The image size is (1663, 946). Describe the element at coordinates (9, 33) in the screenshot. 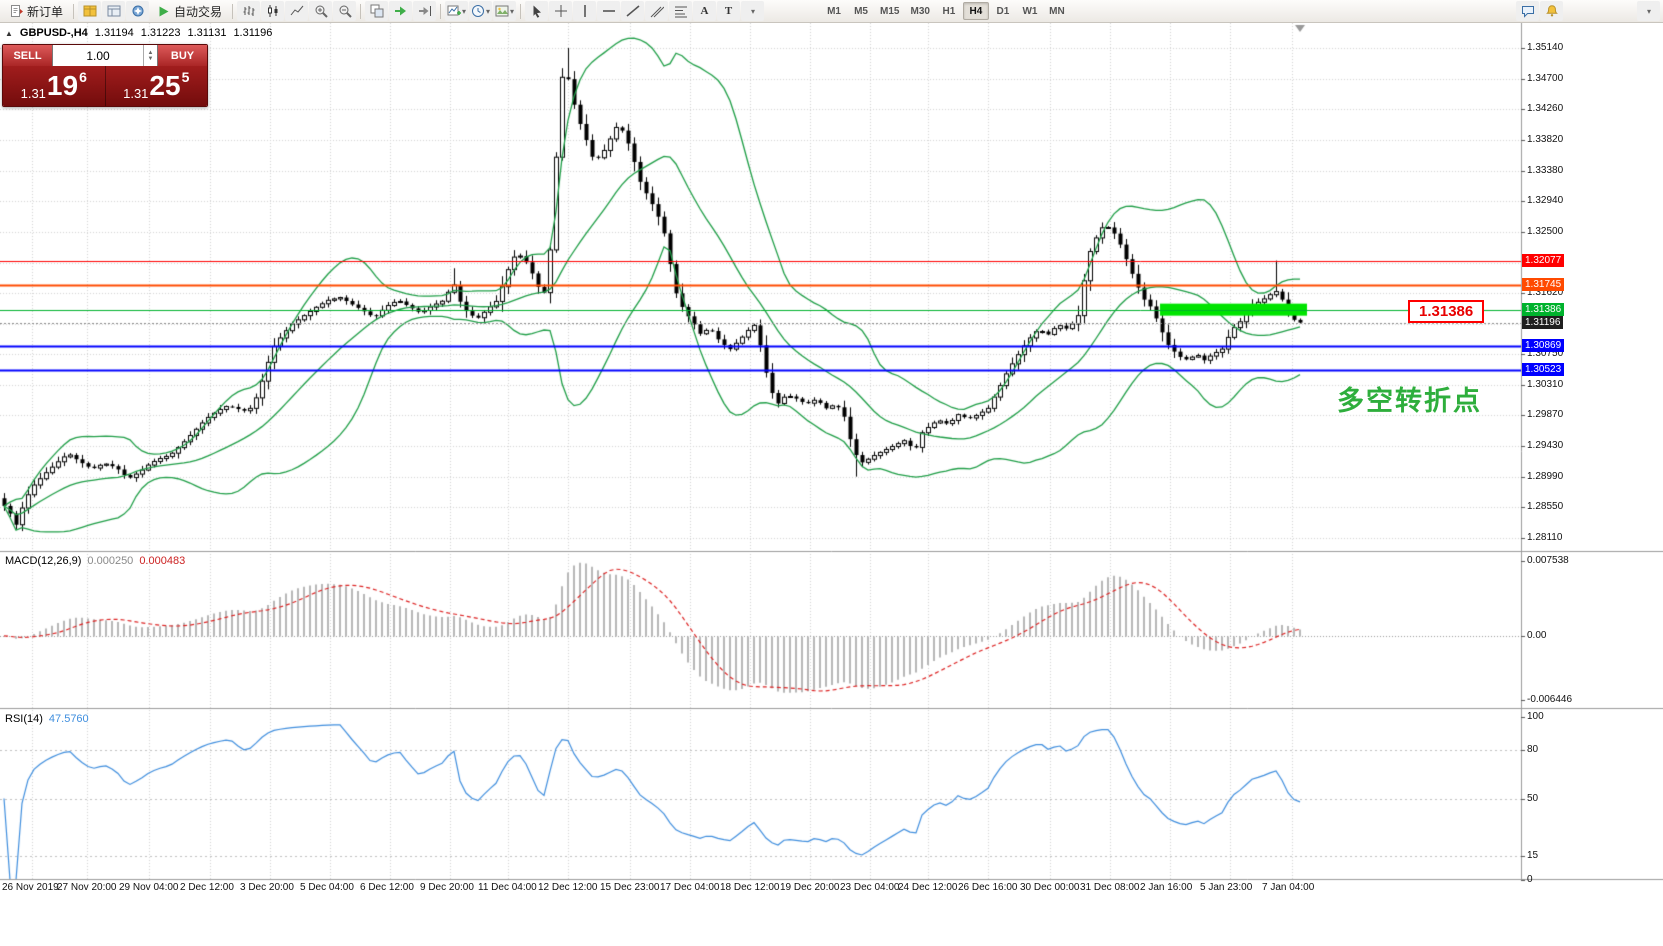

I see `one-click-toggle-icon: ▲` at that location.